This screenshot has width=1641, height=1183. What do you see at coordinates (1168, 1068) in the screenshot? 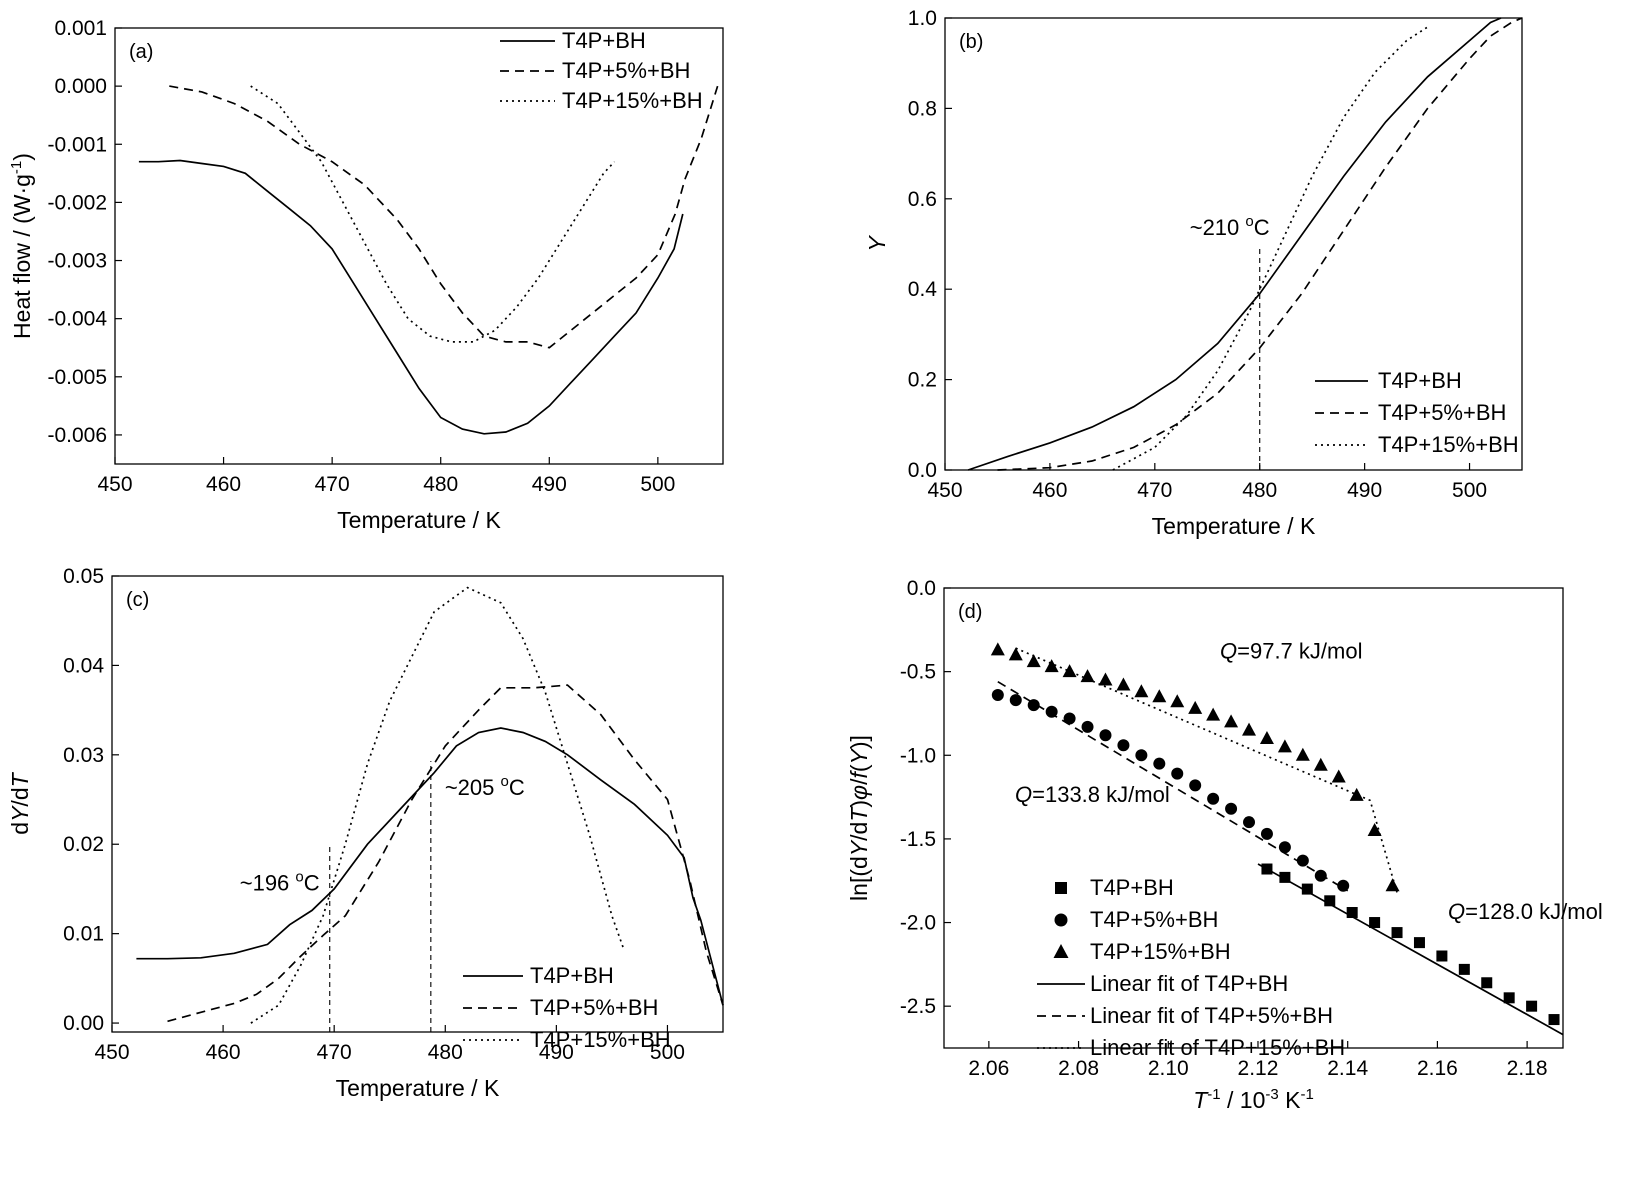
I see `x-tick-label: 2.10` at bounding box center [1168, 1068].